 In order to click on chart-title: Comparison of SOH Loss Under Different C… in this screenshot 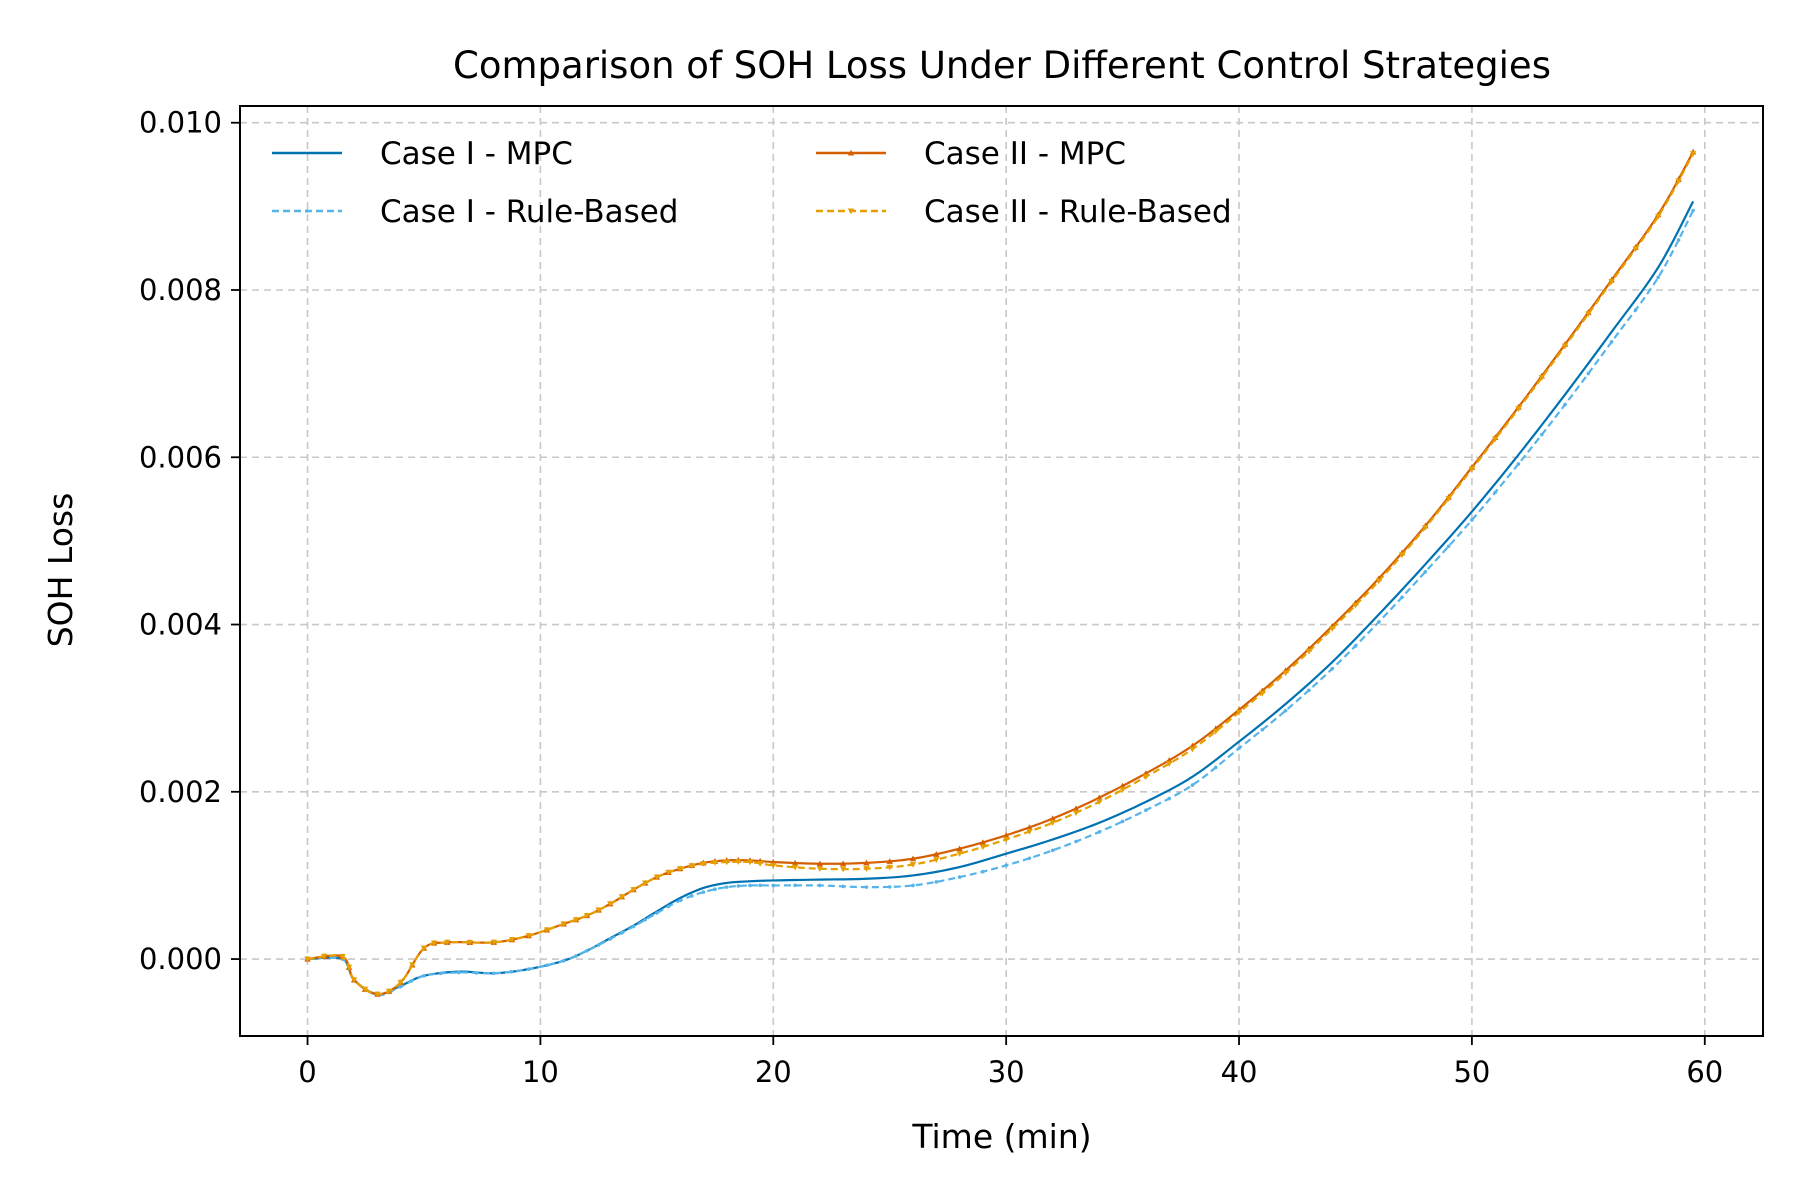, I will do `click(1002, 65)`.